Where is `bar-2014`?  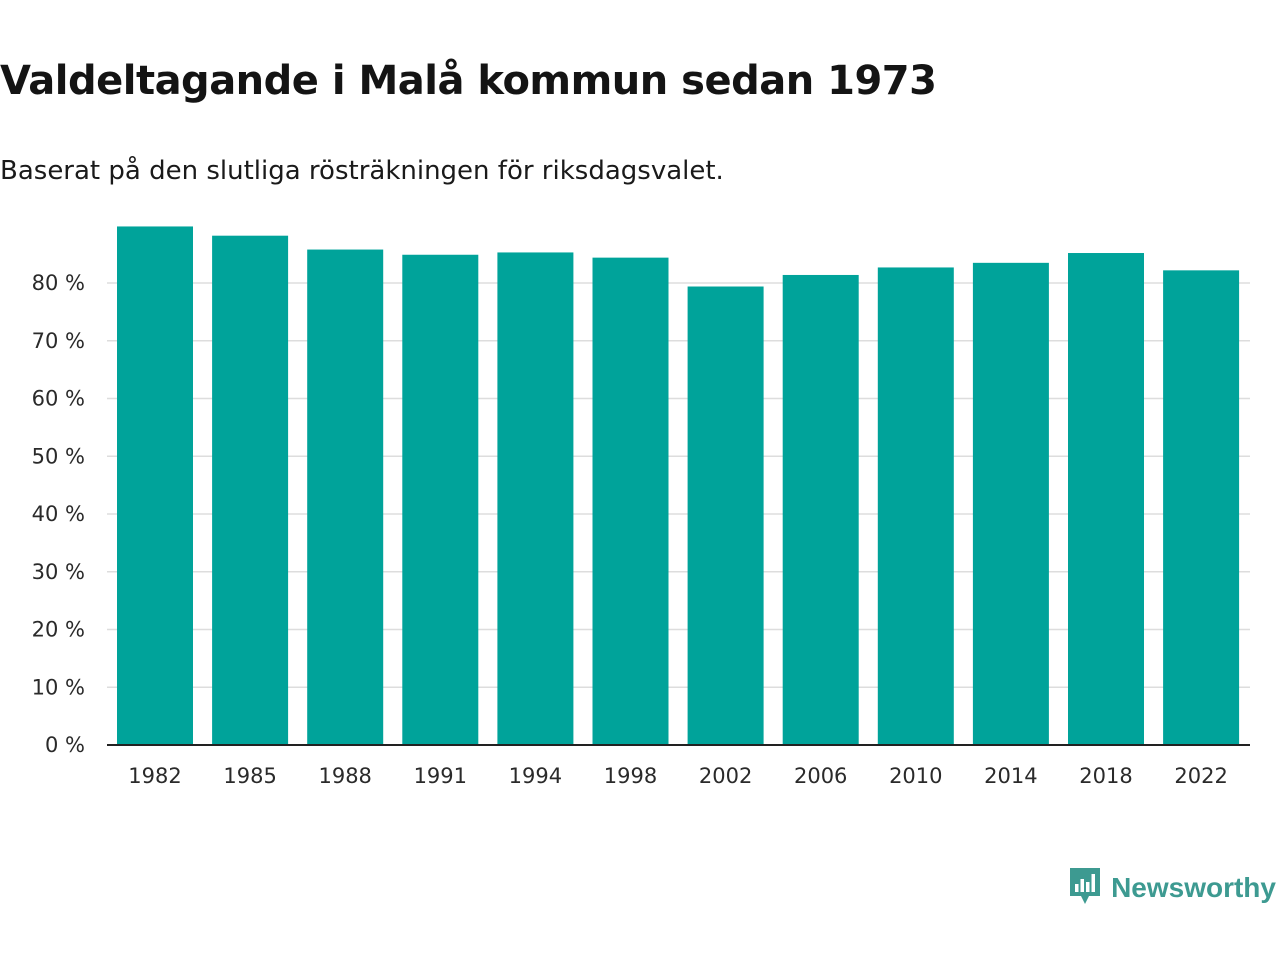
bar-2014 is located at coordinates (1010, 503).